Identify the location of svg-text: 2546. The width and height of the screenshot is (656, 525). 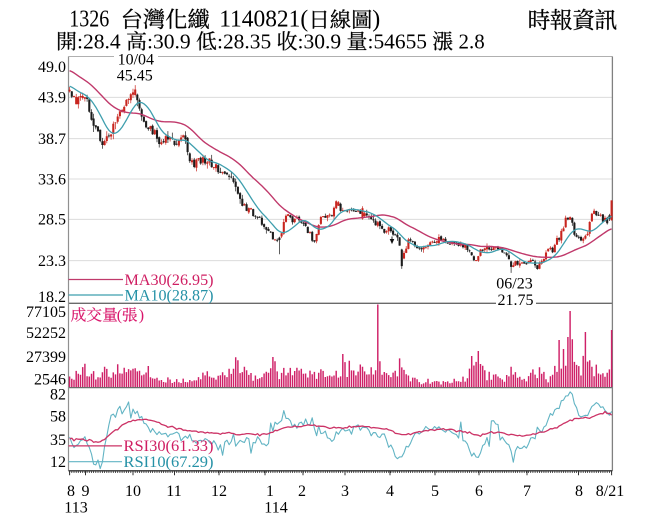
(50, 379).